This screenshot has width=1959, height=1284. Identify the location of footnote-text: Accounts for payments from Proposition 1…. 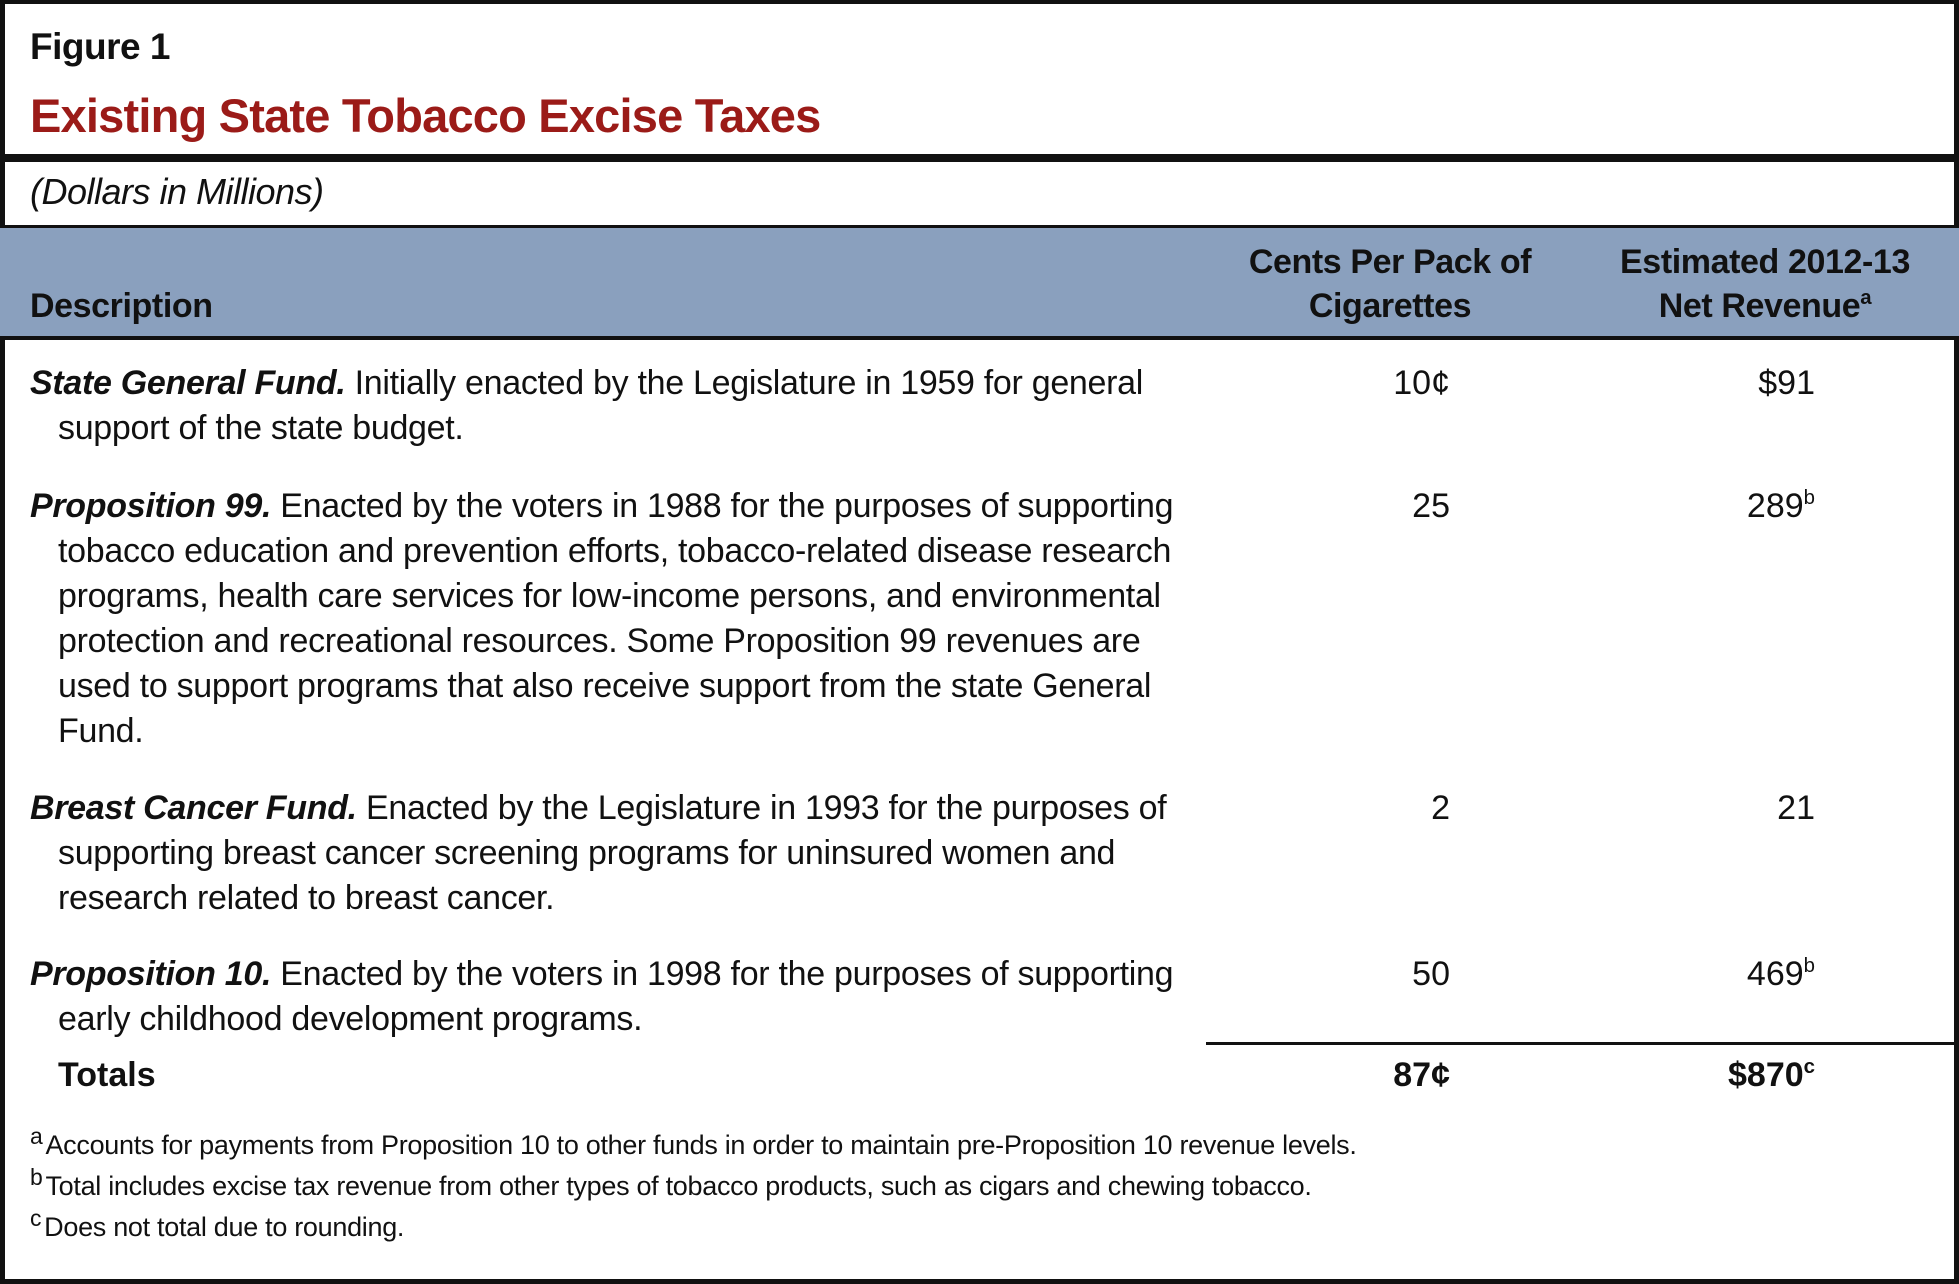
(701, 1145).